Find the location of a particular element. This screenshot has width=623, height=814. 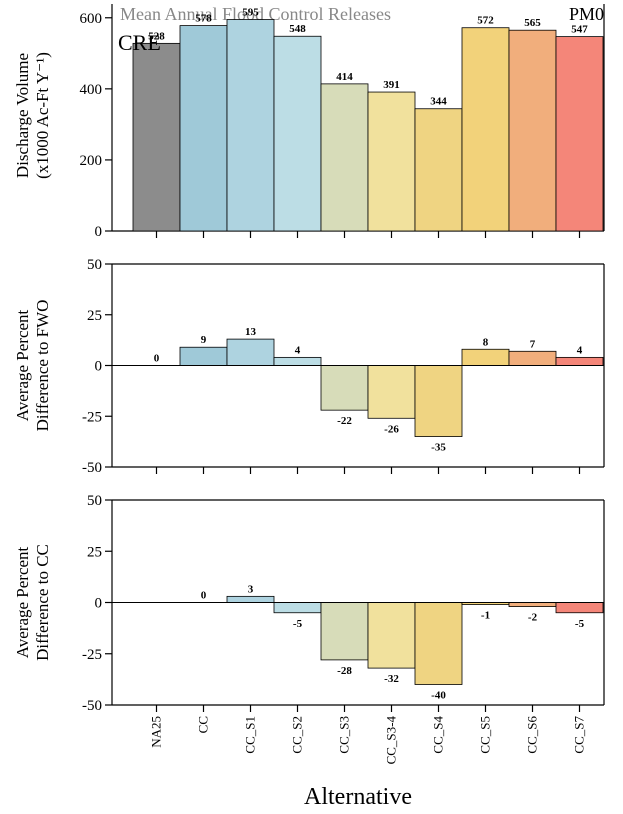

panel0-bar-label: 344 is located at coordinates (438, 102).